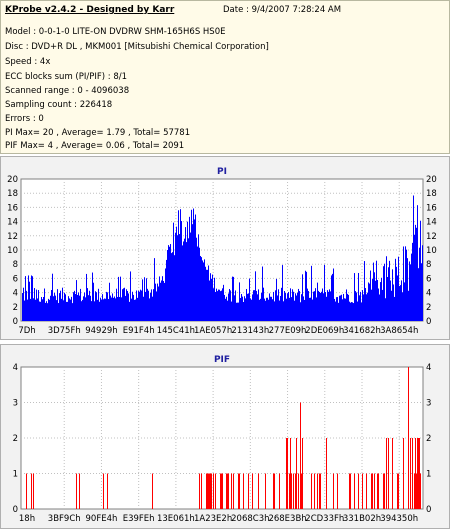 The image size is (450, 531). I want to click on y-tick-label-left: 10, so click(12, 251).